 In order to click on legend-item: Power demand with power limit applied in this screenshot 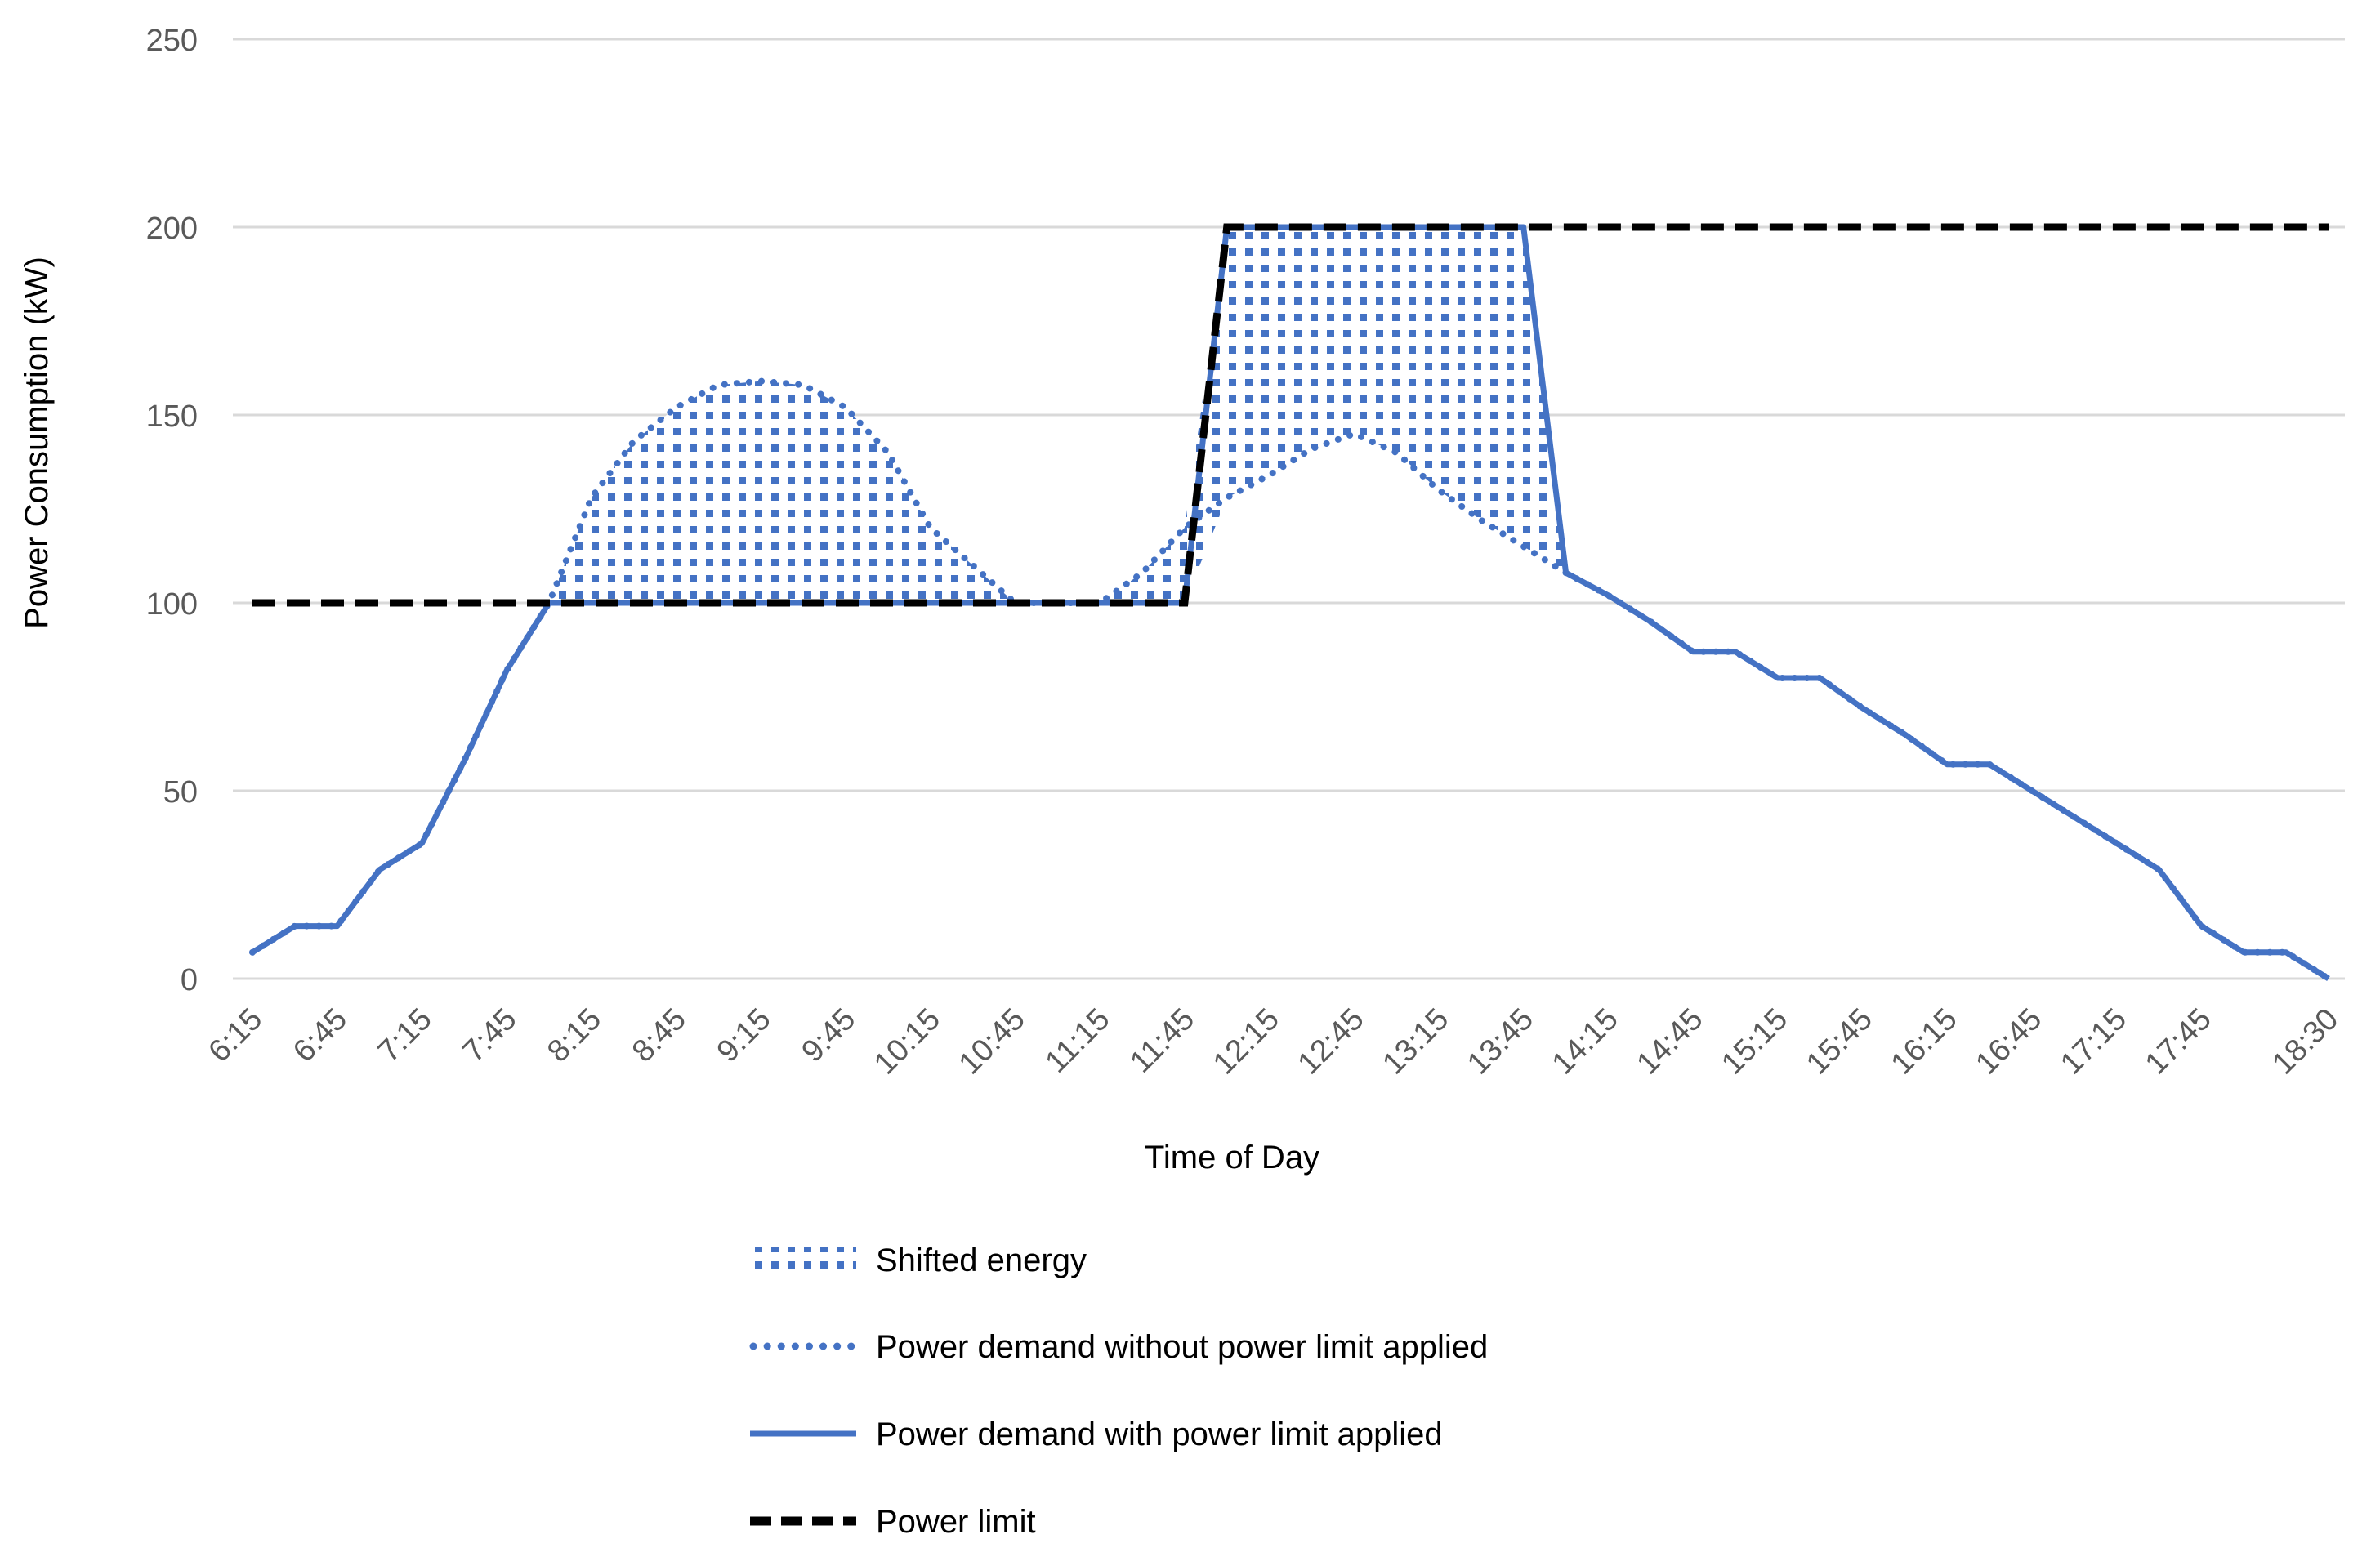, I will do `click(1096, 1434)`.